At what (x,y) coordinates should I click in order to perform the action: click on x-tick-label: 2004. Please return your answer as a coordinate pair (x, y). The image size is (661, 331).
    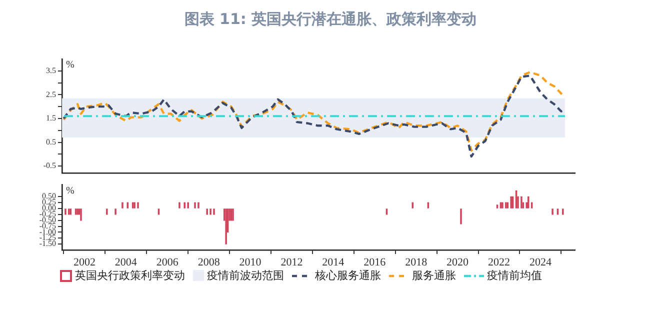
    Looking at the image, I should click on (126, 262).